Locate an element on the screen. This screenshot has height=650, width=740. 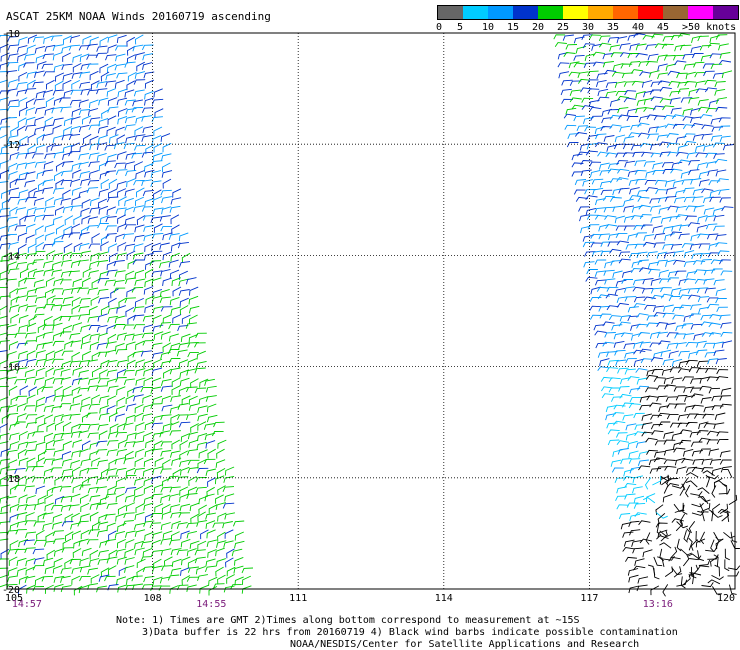
map-title: ASCAT 25KM NOAA Winds 20160719 ascending is located at coordinates (138, 16).